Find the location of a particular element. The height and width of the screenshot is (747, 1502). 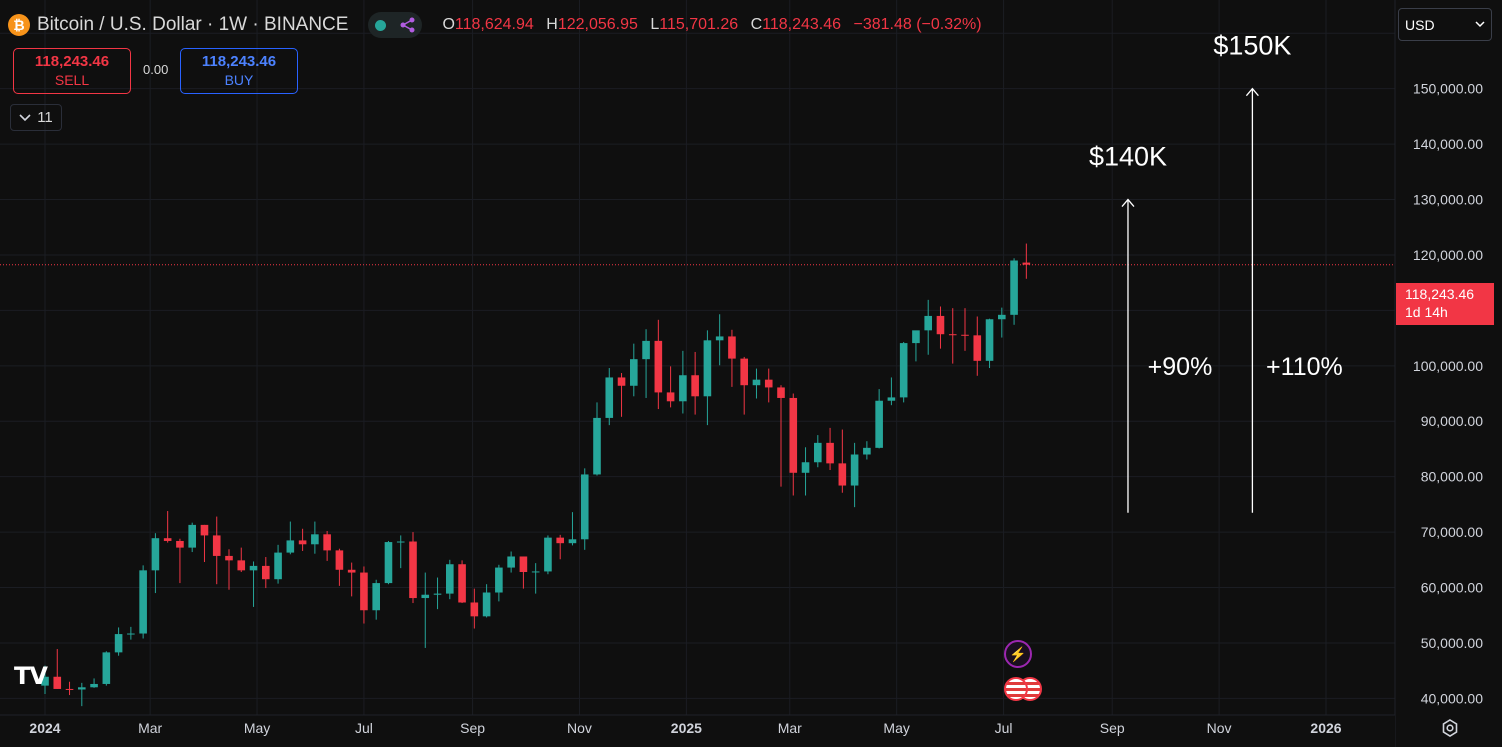

indicators-toggle: 11 is located at coordinates (36, 117).